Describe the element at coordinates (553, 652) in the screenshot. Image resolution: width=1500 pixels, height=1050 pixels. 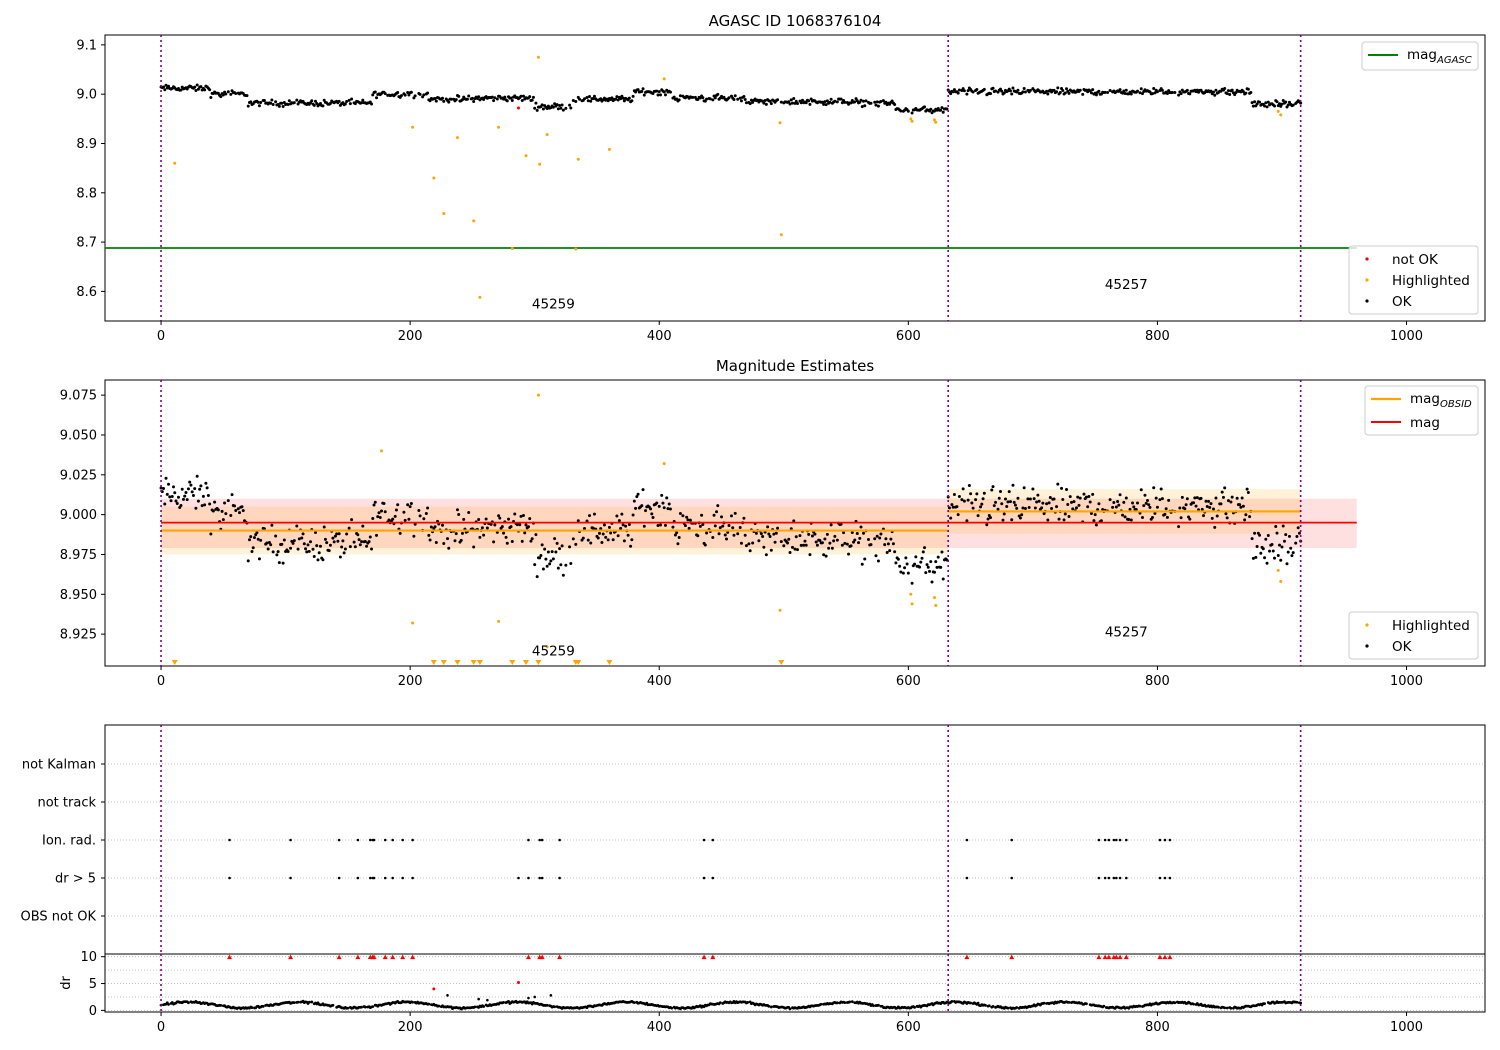
I see `obsid-label: 45259` at that location.